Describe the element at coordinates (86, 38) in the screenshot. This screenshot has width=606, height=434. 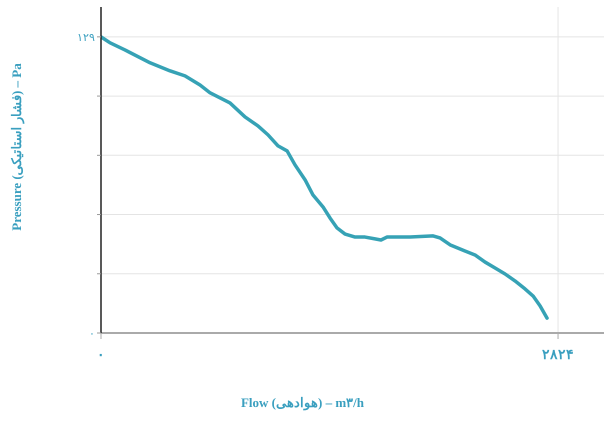
I see `y-tick-label: ۱۲۹` at that location.